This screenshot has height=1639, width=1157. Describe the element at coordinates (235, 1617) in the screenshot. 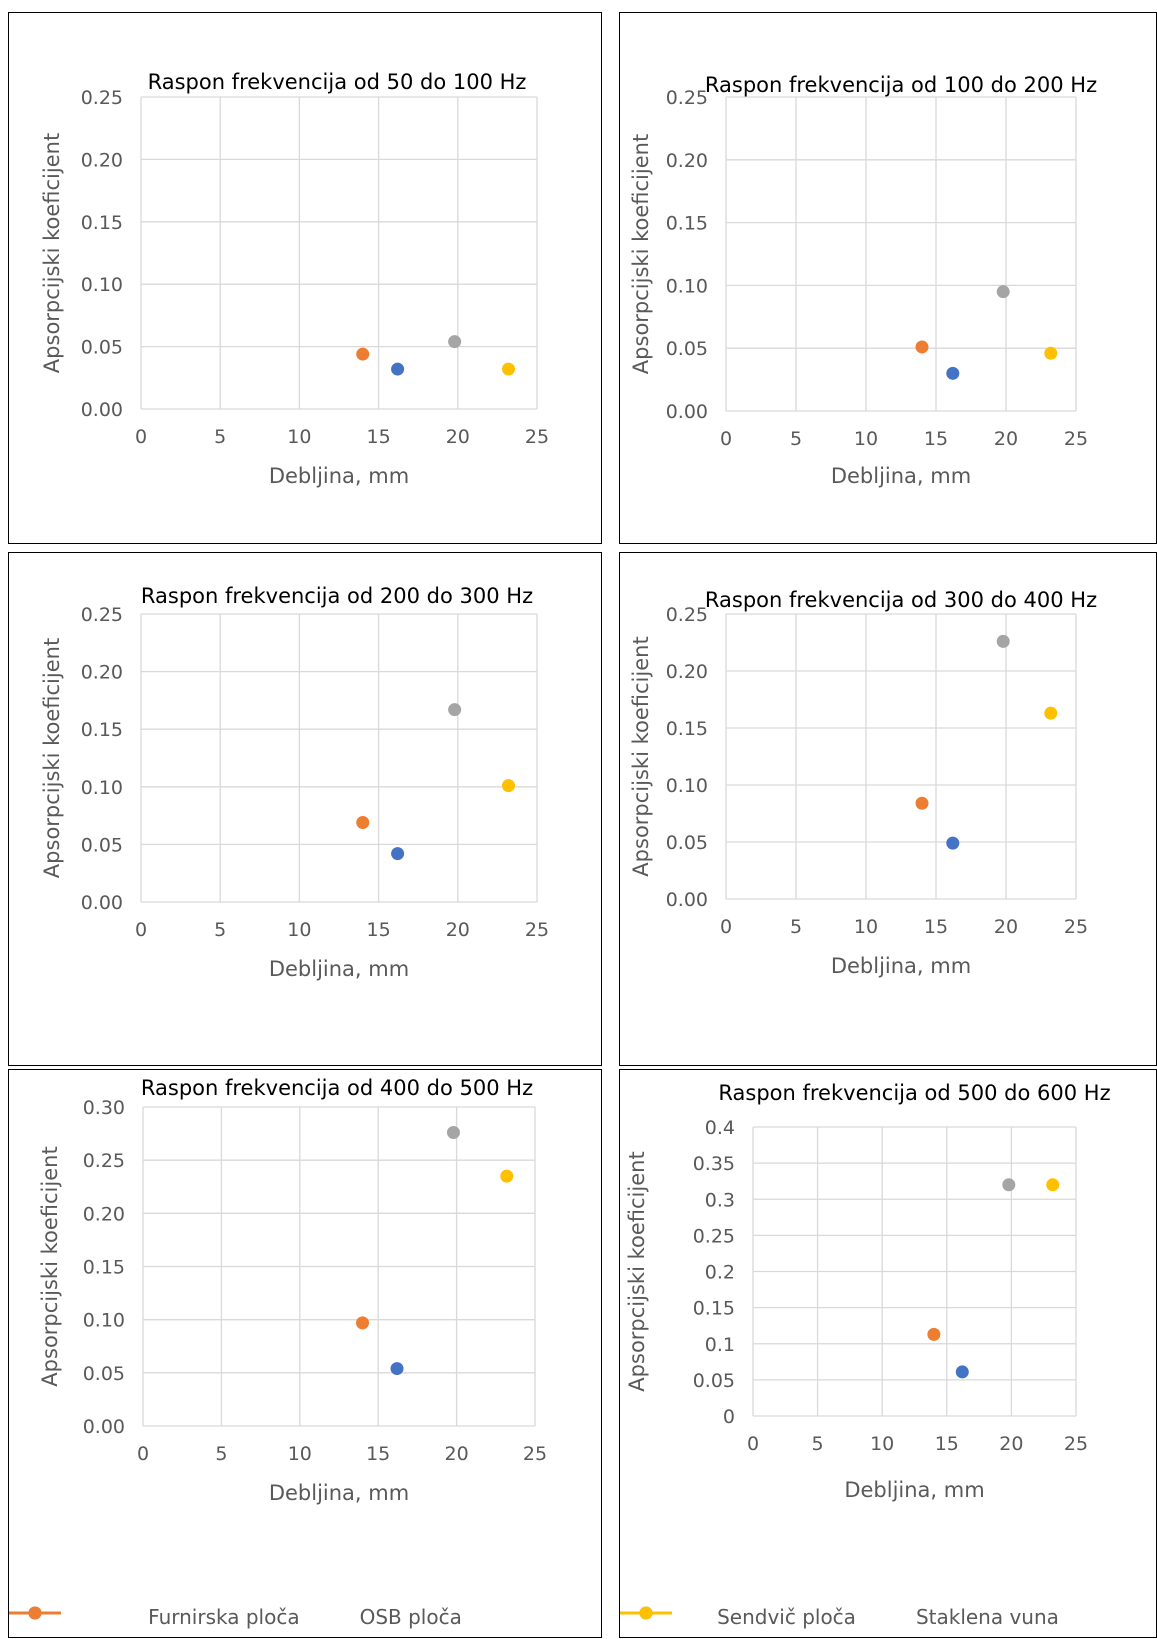

I see `legend-item: OSB ploča` at that location.